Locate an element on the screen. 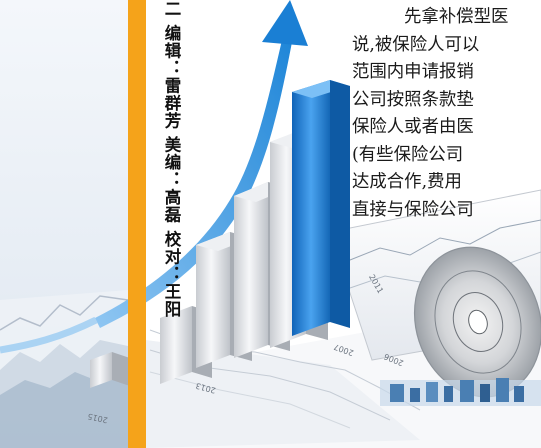  article-line: 范围内申请报销 is located at coordinates (413, 72).